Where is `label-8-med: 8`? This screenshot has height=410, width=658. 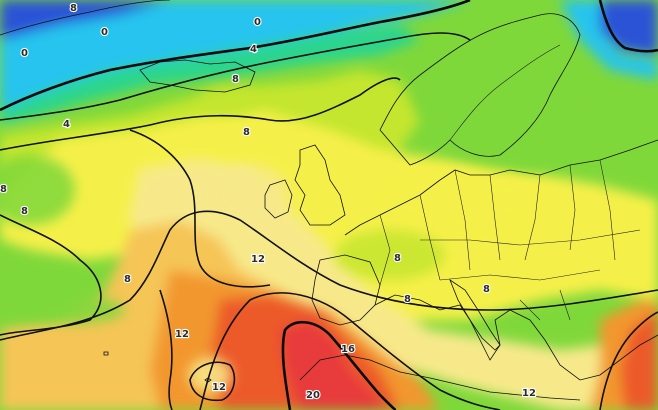
label-8-med: 8 is located at coordinates (407, 299).